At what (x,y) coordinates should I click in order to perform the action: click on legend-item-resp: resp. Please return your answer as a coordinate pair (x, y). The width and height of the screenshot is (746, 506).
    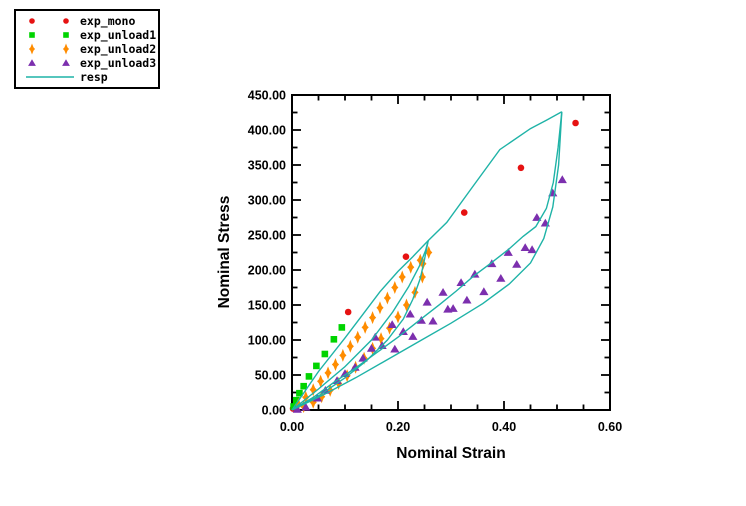
    Looking at the image, I should click on (89, 77).